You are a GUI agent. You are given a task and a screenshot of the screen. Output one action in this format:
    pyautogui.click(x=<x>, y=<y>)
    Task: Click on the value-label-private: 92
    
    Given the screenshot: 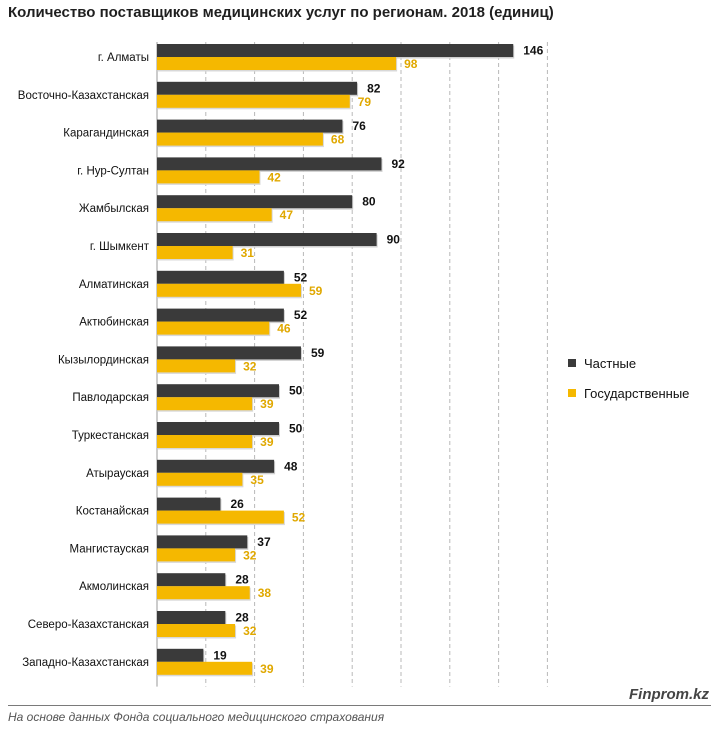 What is the action you would take?
    pyautogui.click(x=398, y=164)
    